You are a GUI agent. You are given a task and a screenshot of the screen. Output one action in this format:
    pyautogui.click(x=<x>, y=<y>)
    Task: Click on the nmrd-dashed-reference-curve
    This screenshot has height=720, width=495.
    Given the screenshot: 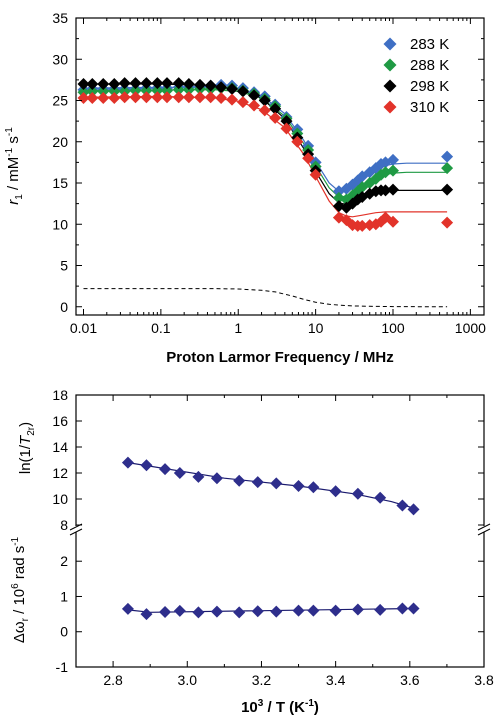 What is the action you would take?
    pyautogui.click(x=265, y=298)
    